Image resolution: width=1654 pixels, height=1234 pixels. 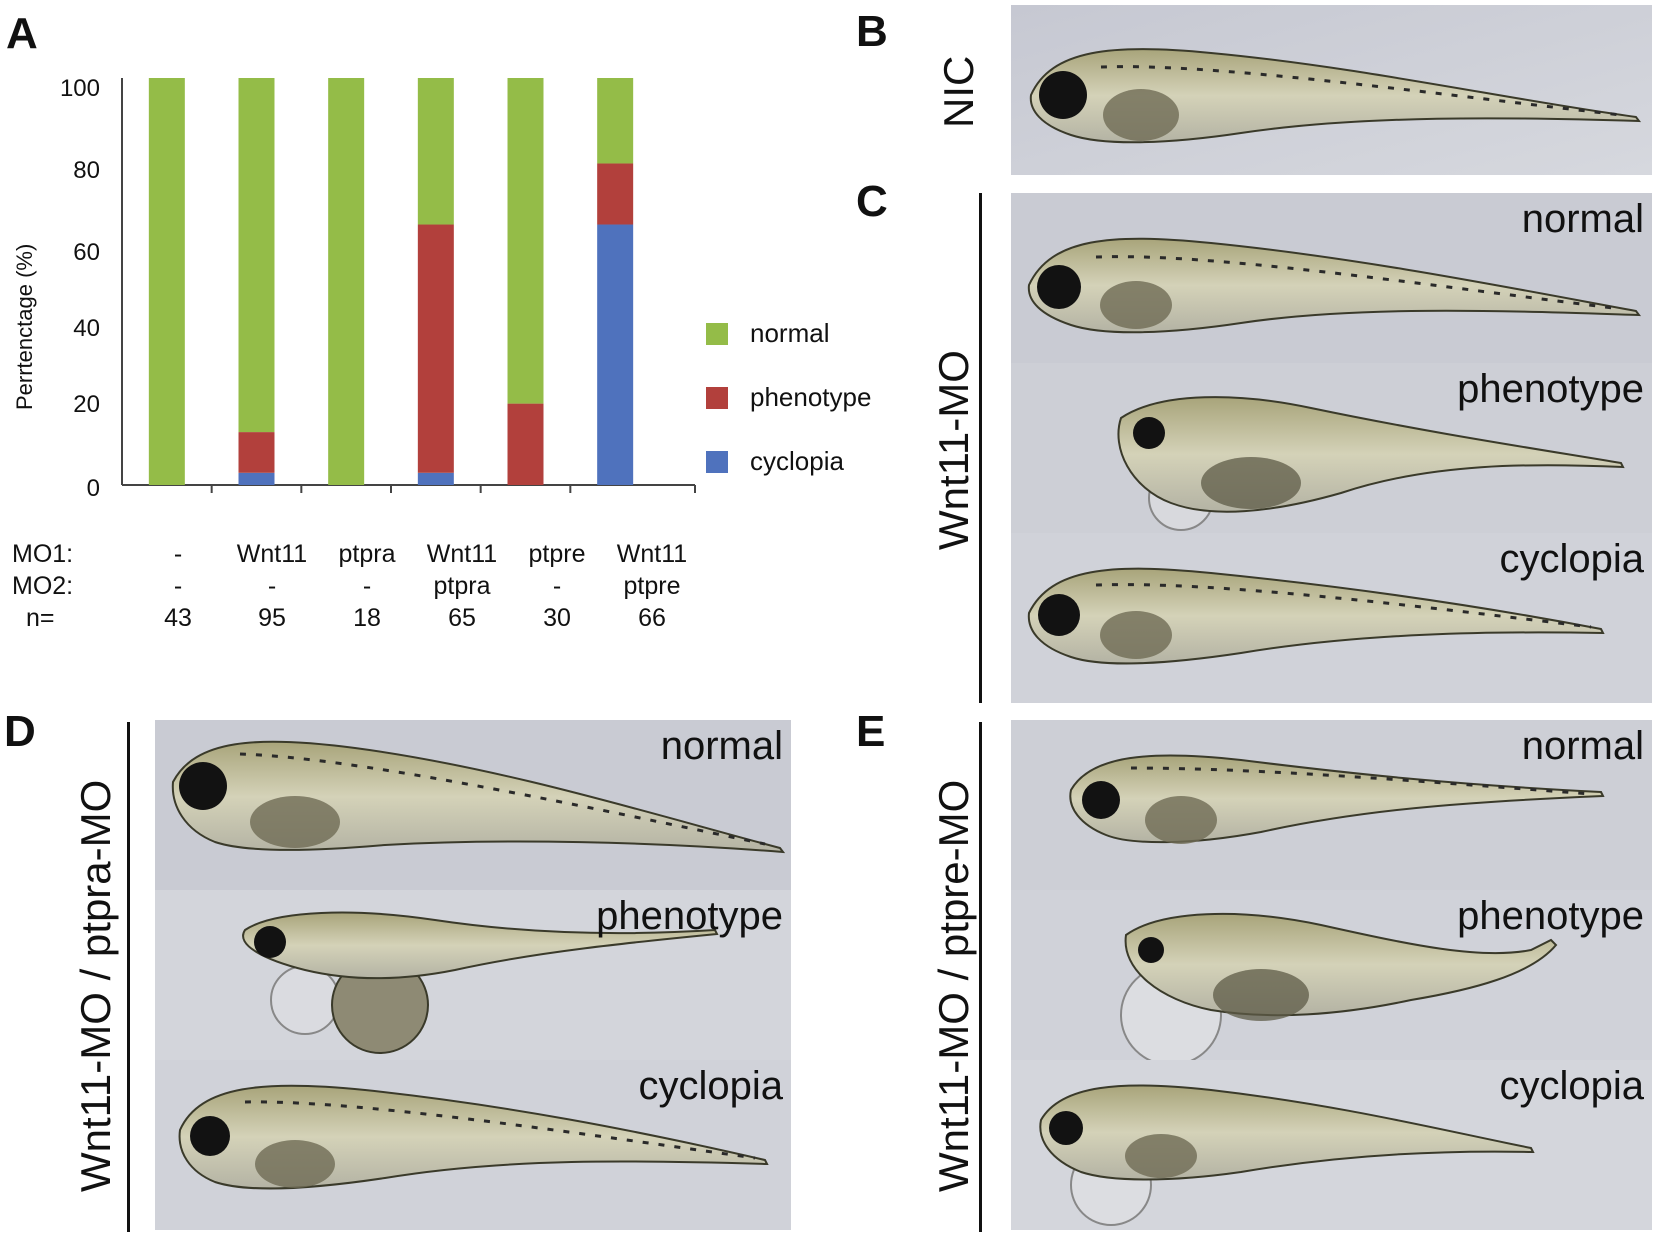 What do you see at coordinates (797, 461) in the screenshot?
I see `legend-label-cyclopia: cyclopia` at bounding box center [797, 461].